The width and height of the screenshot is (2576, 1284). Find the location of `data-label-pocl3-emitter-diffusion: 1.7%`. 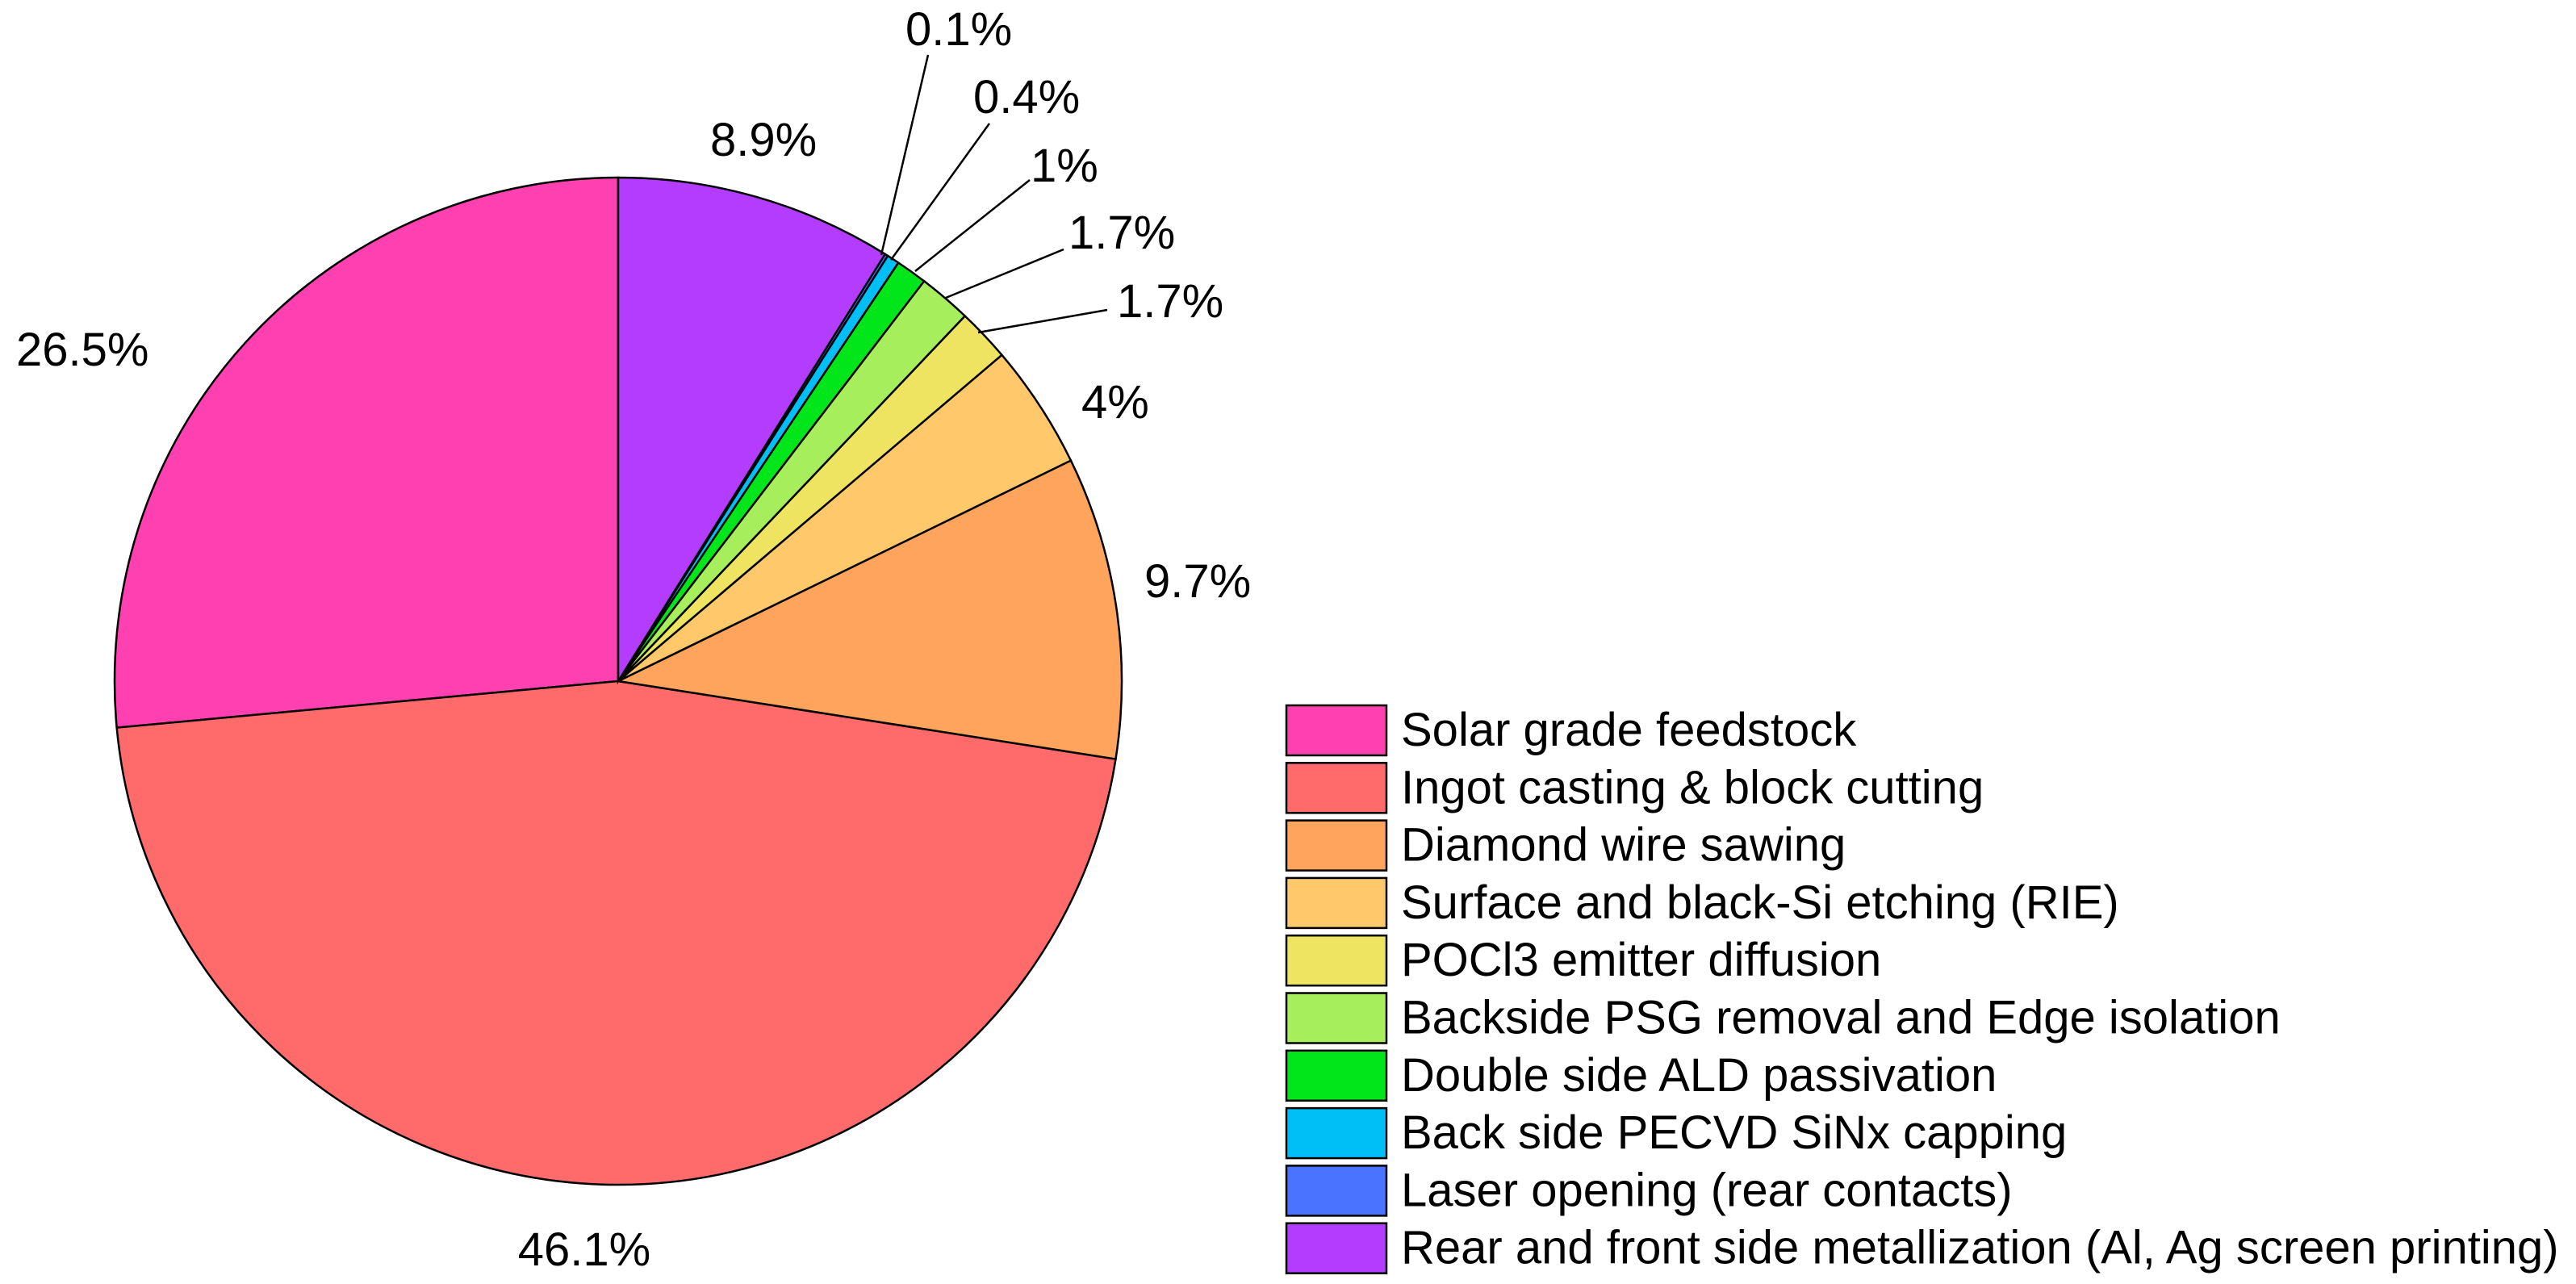

data-label-pocl3-emitter-diffusion: 1.7% is located at coordinates (1170, 301).